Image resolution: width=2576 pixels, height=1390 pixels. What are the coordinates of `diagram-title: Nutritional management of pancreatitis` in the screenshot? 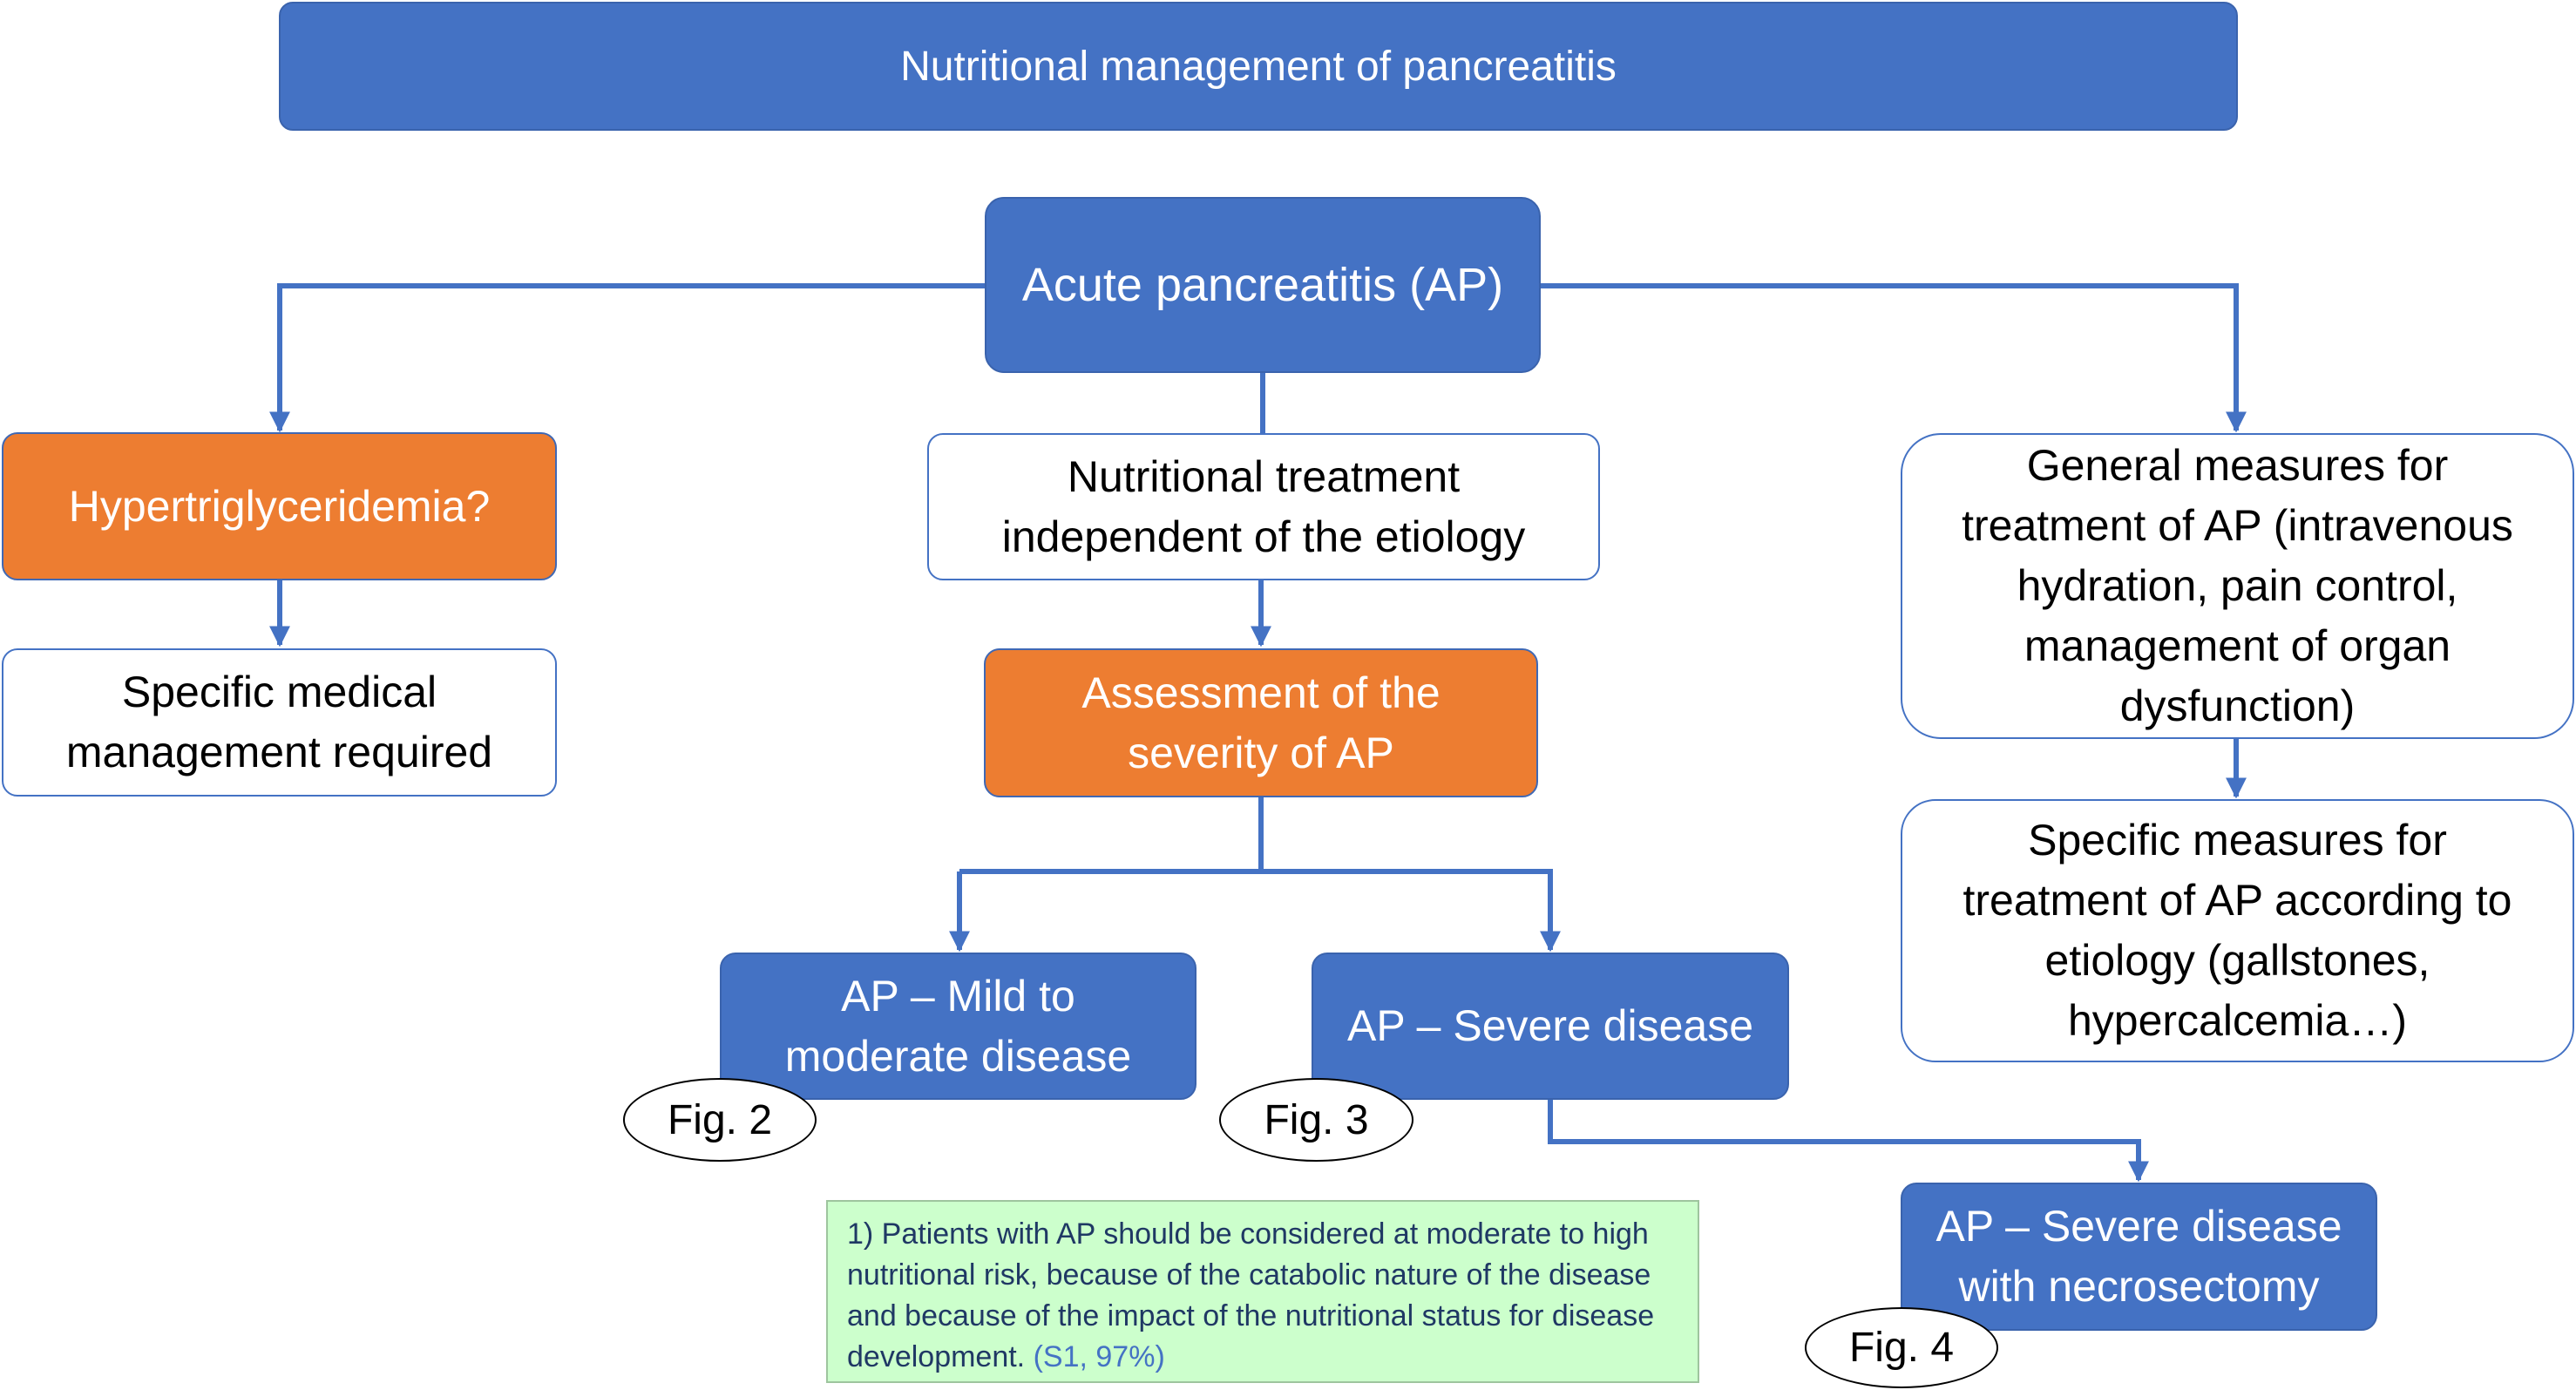 It's located at (1258, 66).